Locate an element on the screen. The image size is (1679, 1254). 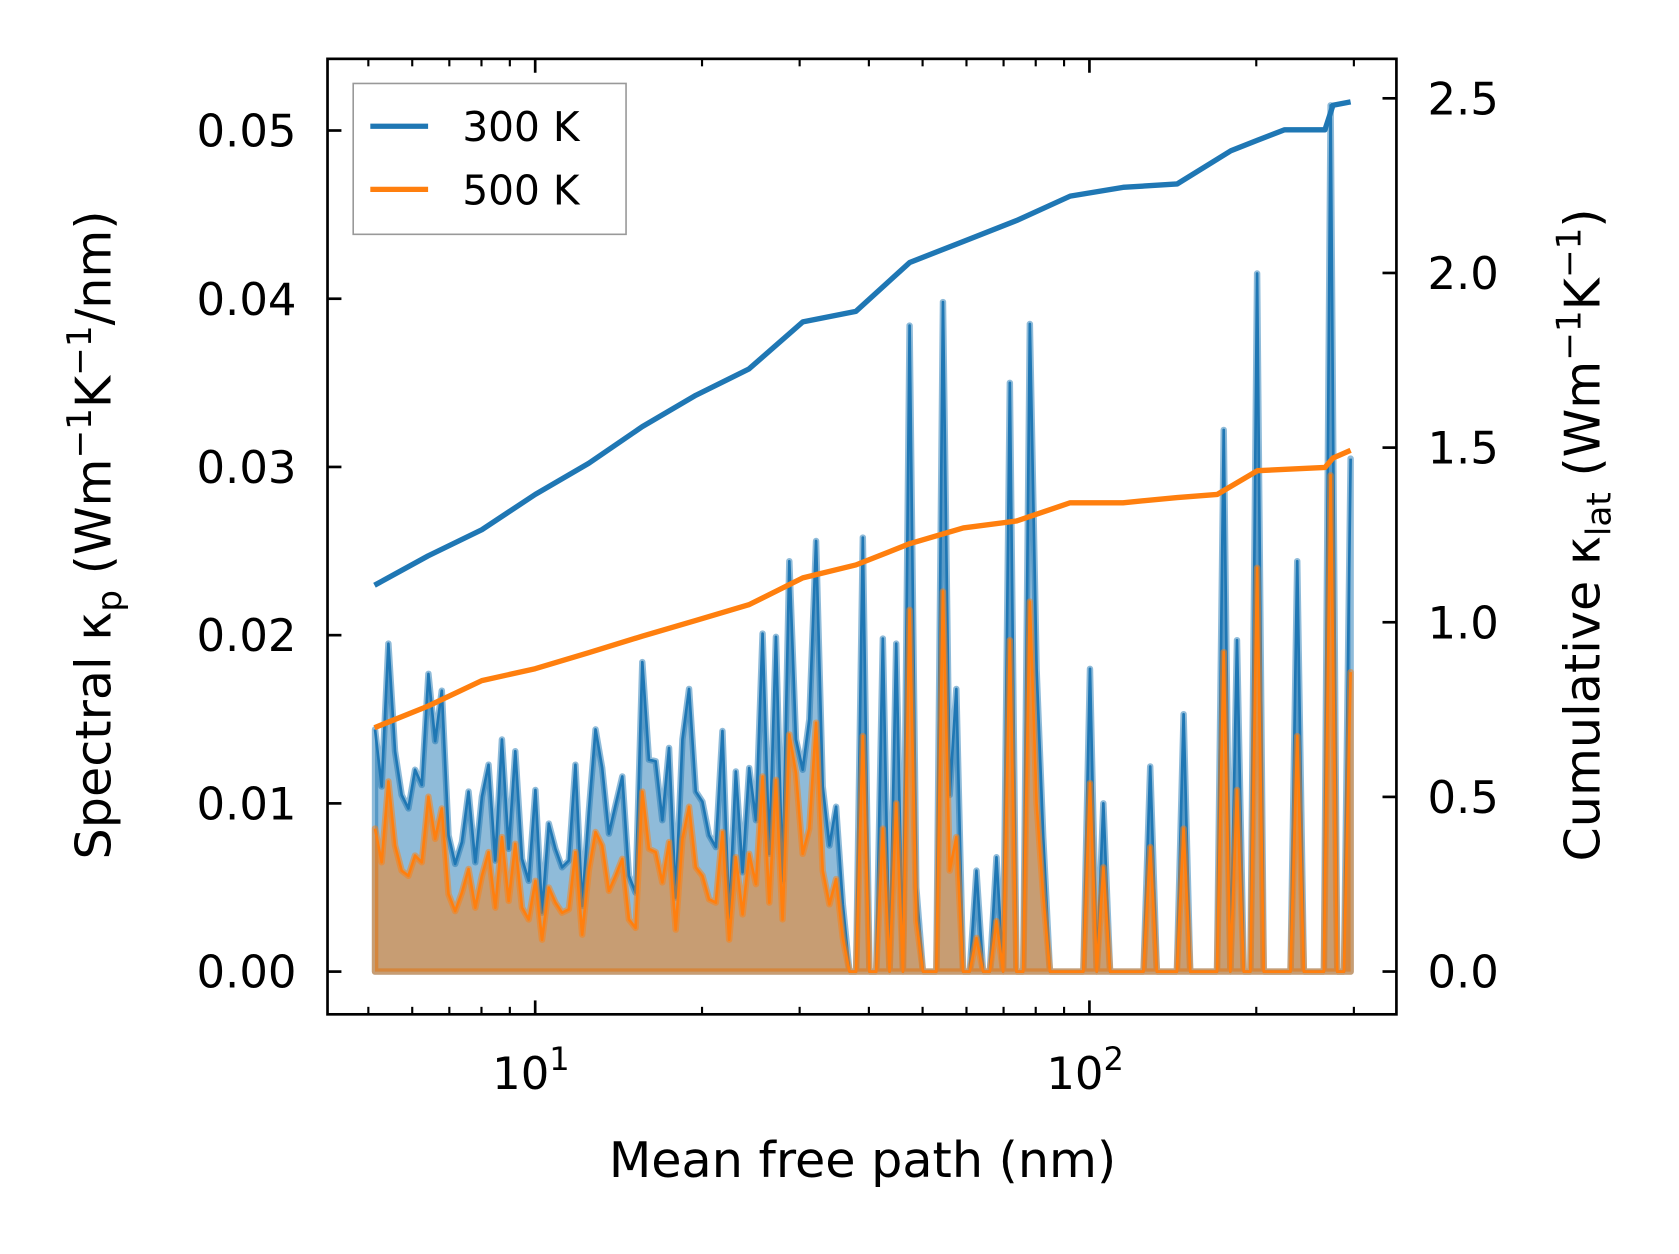
y-left-tick-label: 0.03 is located at coordinates (246, 467).